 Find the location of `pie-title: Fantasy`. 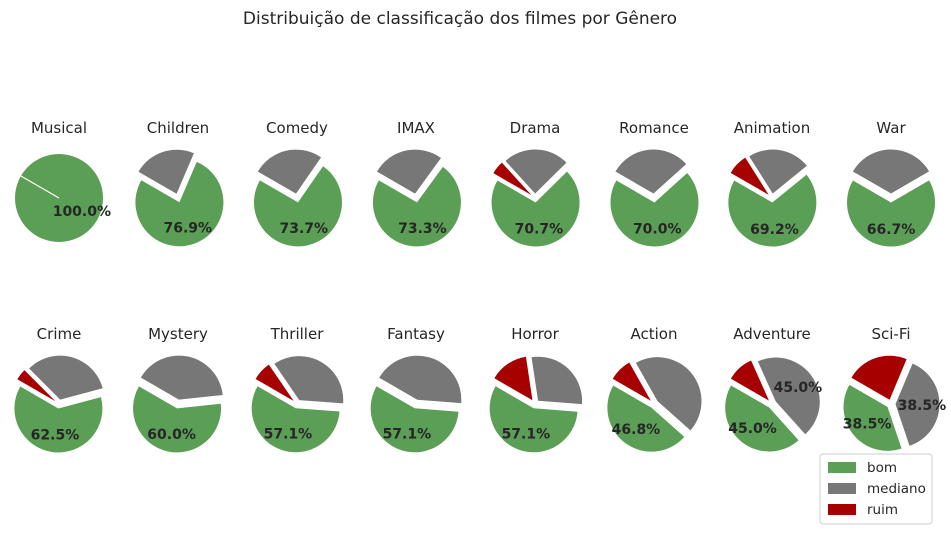

pie-title: Fantasy is located at coordinates (416, 334).